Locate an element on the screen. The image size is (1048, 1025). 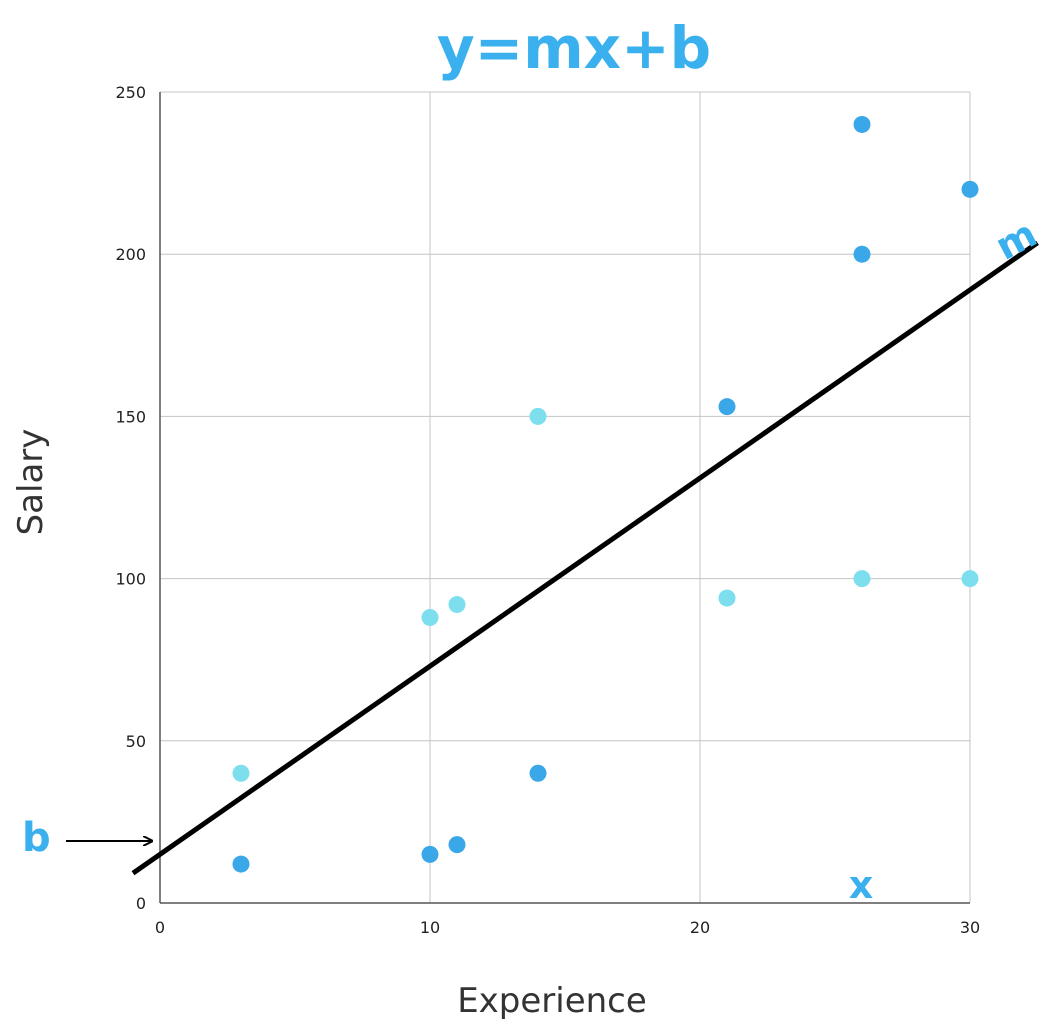
y-tick-label: 0 is located at coordinates (141, 903).